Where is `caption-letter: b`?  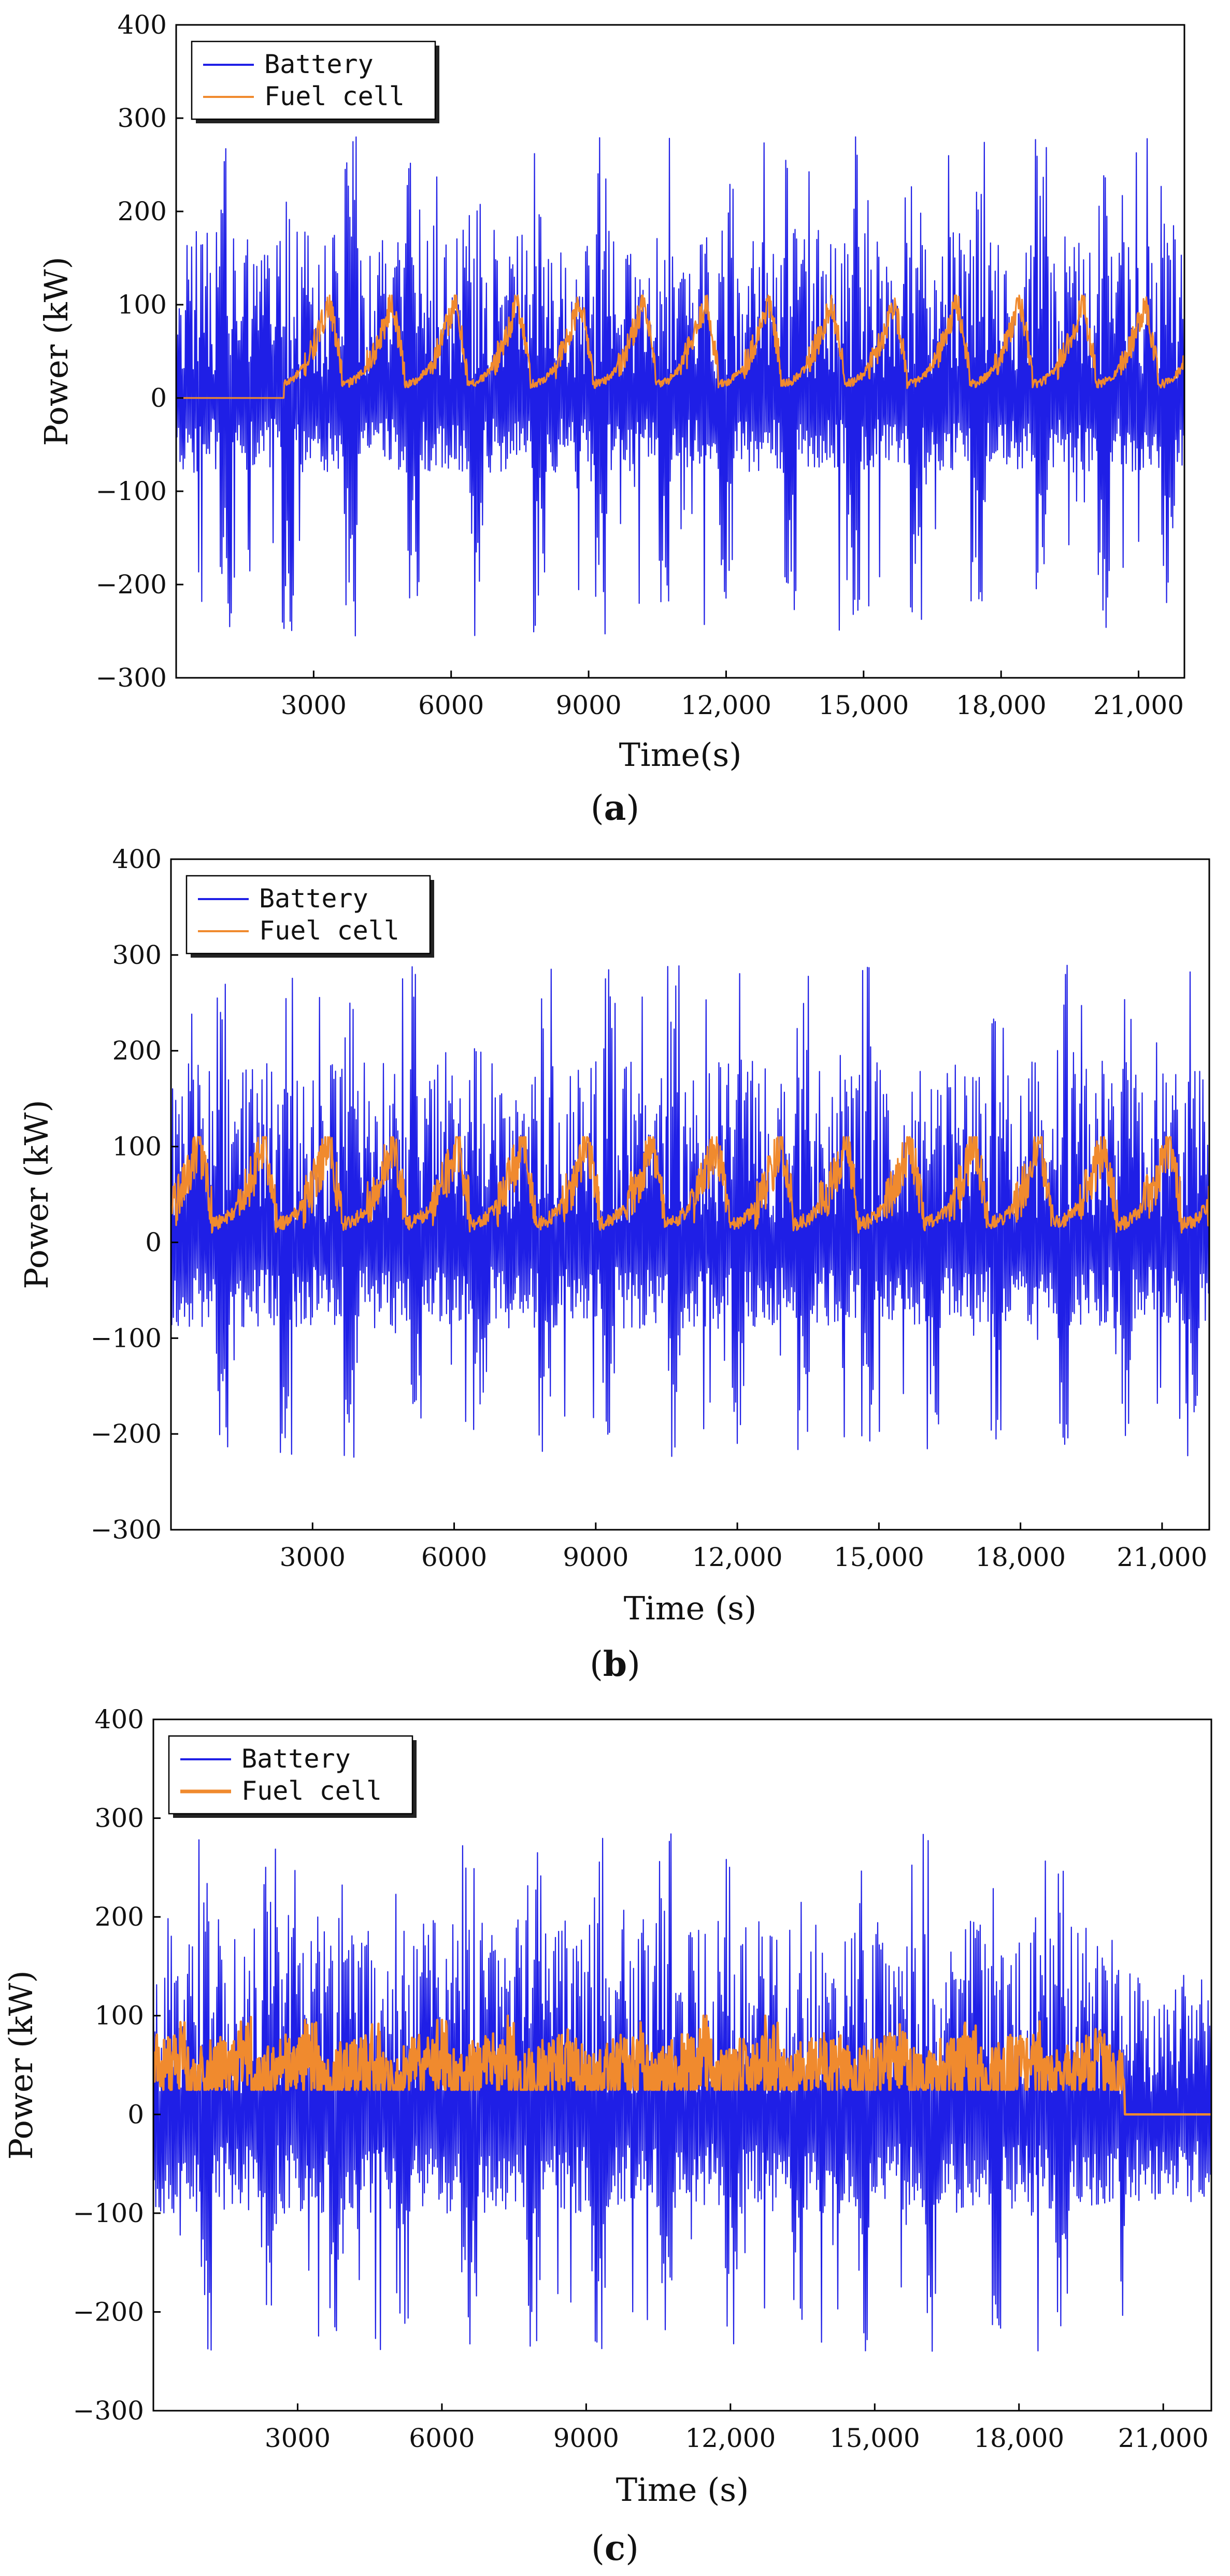 caption-letter: b is located at coordinates (615, 1664).